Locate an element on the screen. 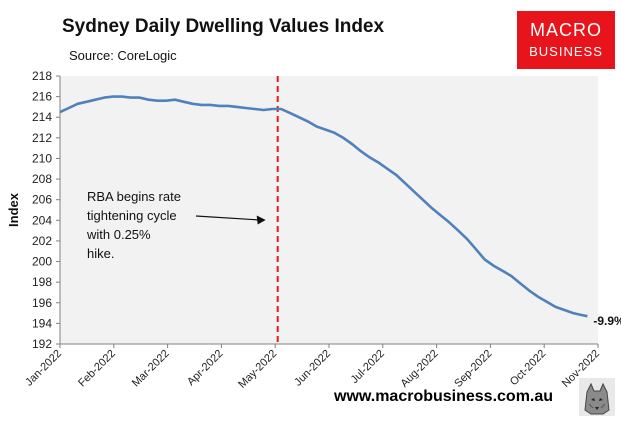 This screenshot has width=621, height=423. annotation-arrow-shaft is located at coordinates (227, 218).